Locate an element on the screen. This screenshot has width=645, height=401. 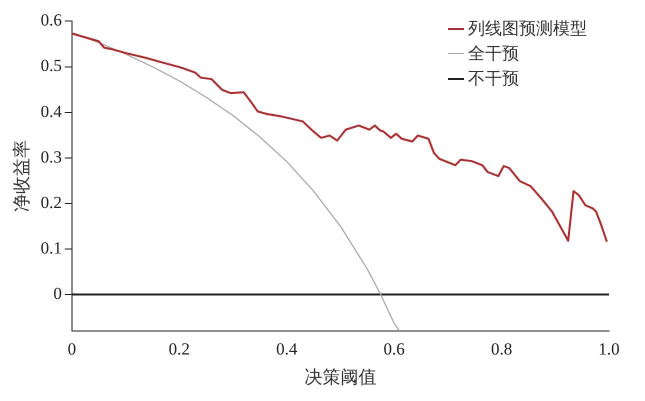
y-tick-label: 0.4 is located at coordinates (51, 111).